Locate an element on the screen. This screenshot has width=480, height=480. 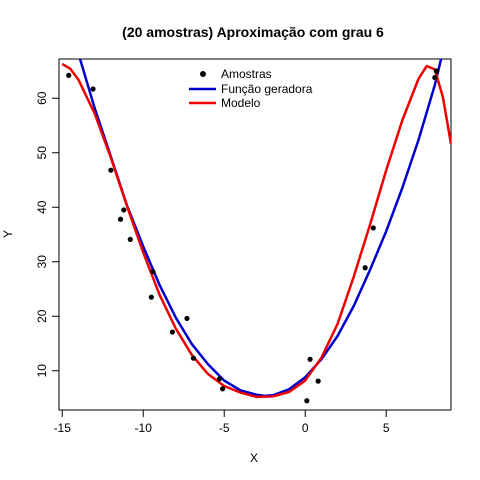
legend-label-modelo: Modelo is located at coordinates (241, 103).